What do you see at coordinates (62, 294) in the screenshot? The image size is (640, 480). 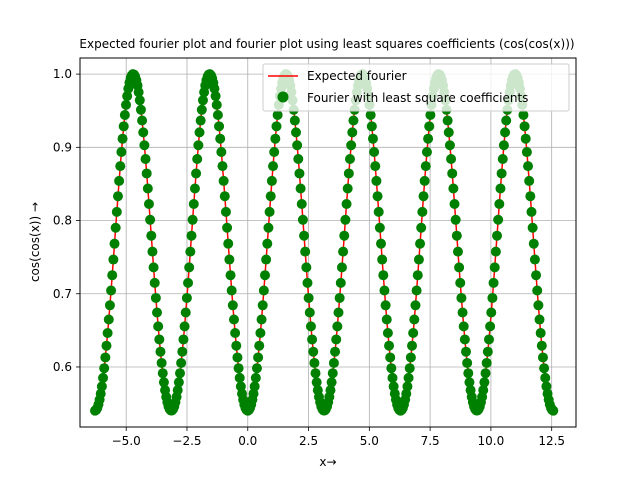 I see `y-tick-label: 0.7` at bounding box center [62, 294].